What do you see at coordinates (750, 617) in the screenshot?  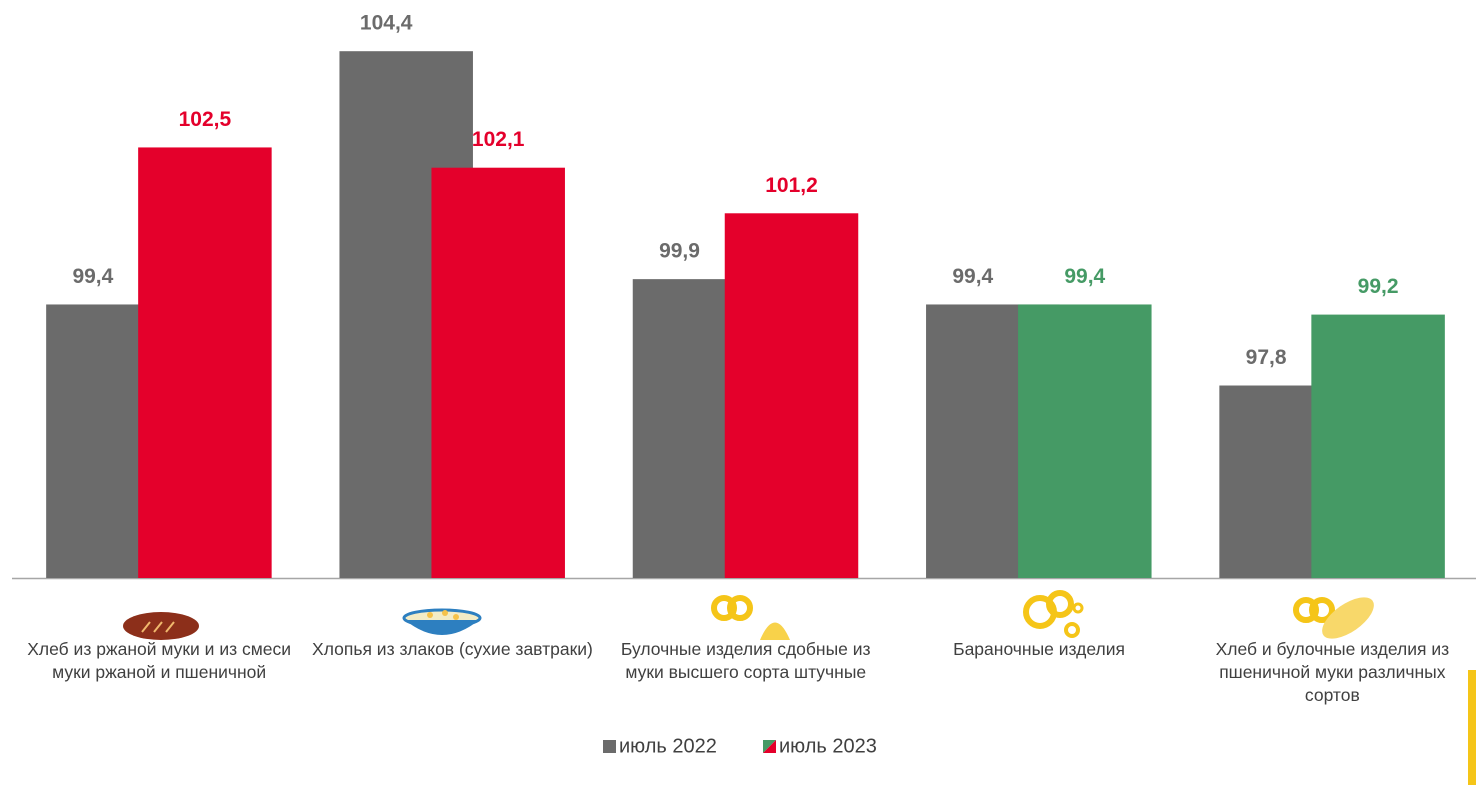 I see `icon-pretzel-croissant` at bounding box center [750, 617].